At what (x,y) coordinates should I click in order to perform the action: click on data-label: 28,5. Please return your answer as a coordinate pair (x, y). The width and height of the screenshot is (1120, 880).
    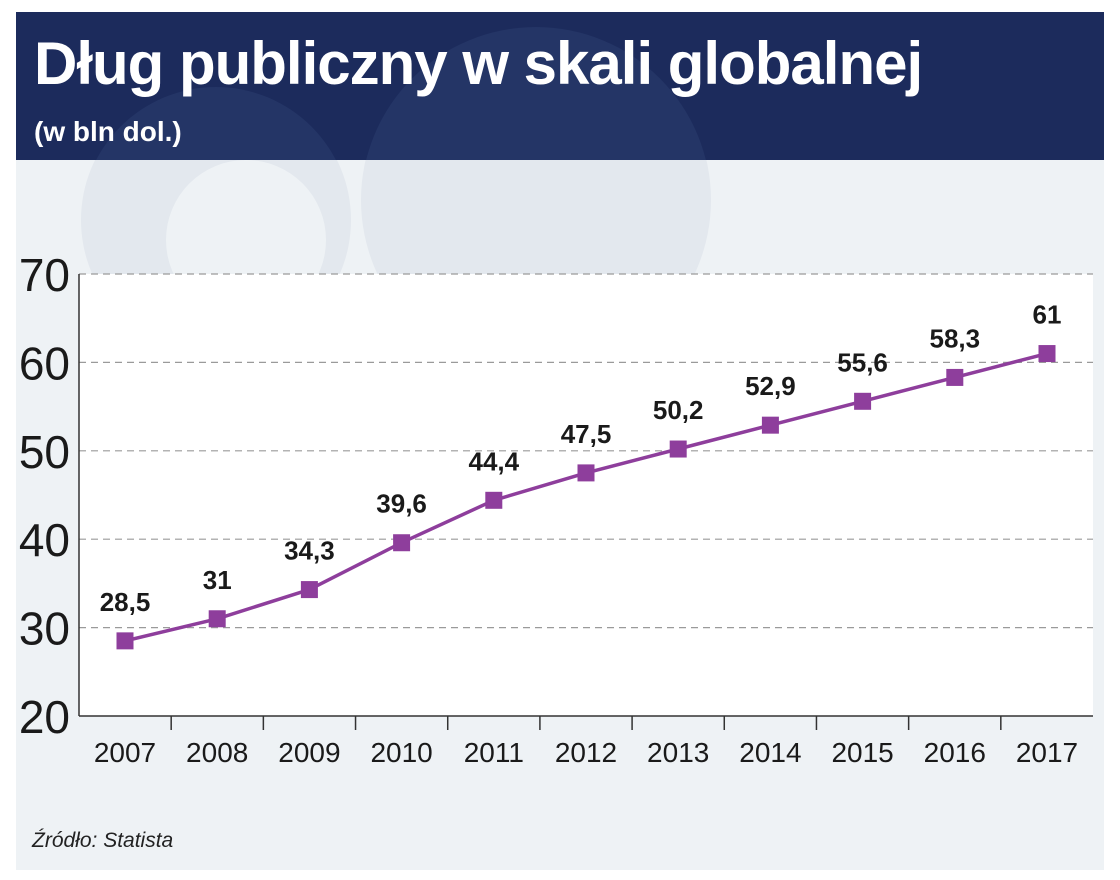
    Looking at the image, I should click on (125, 602).